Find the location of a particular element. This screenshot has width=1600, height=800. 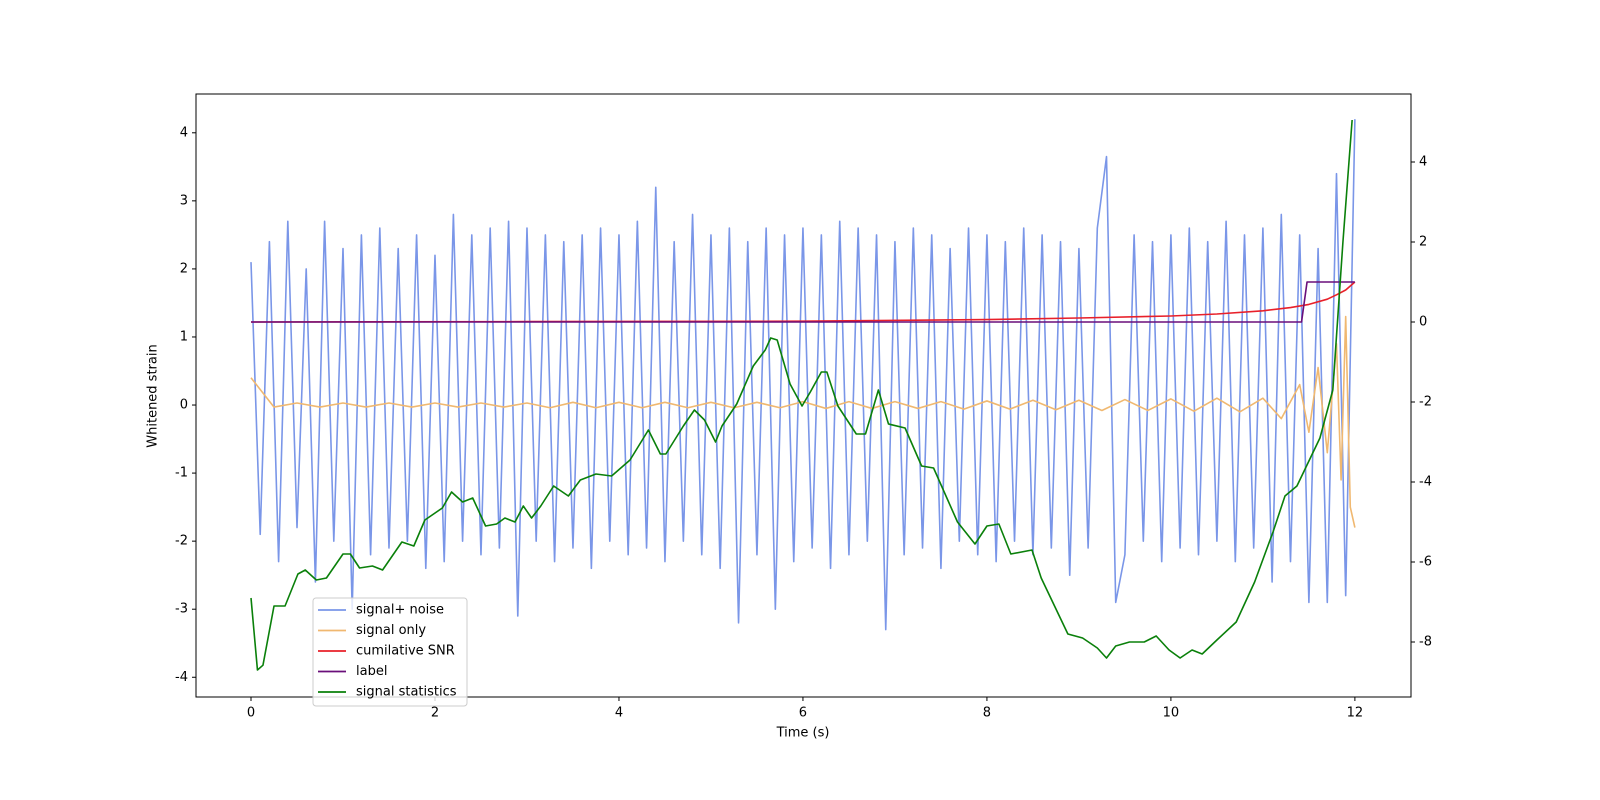

y-tick-label: -4 is located at coordinates (181, 677).